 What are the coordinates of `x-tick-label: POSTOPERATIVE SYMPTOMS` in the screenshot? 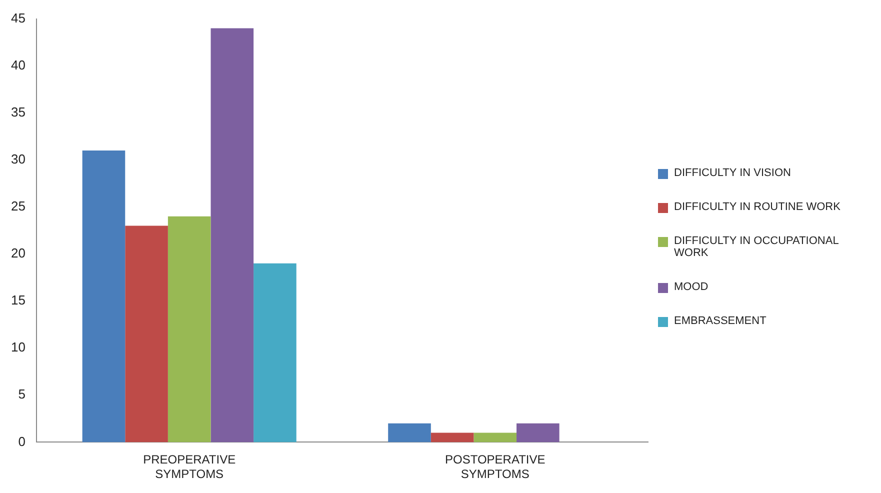 It's located at (495, 467).